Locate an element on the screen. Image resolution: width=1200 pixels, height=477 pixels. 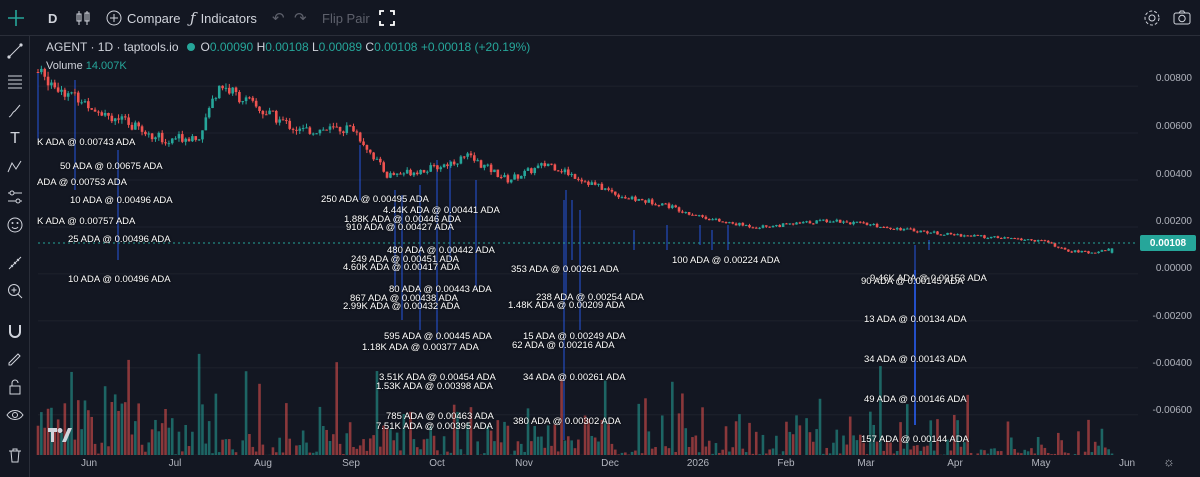
symbol-name: AGENT · 1D · taptools.io is located at coordinates (112, 47).